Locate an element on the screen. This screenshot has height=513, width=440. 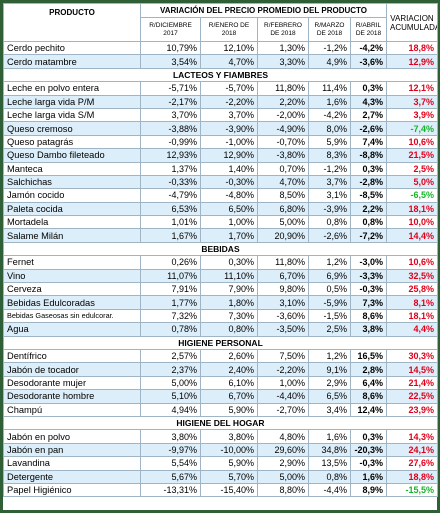
variation-value: 8,6% is located at coordinates (368, 316).